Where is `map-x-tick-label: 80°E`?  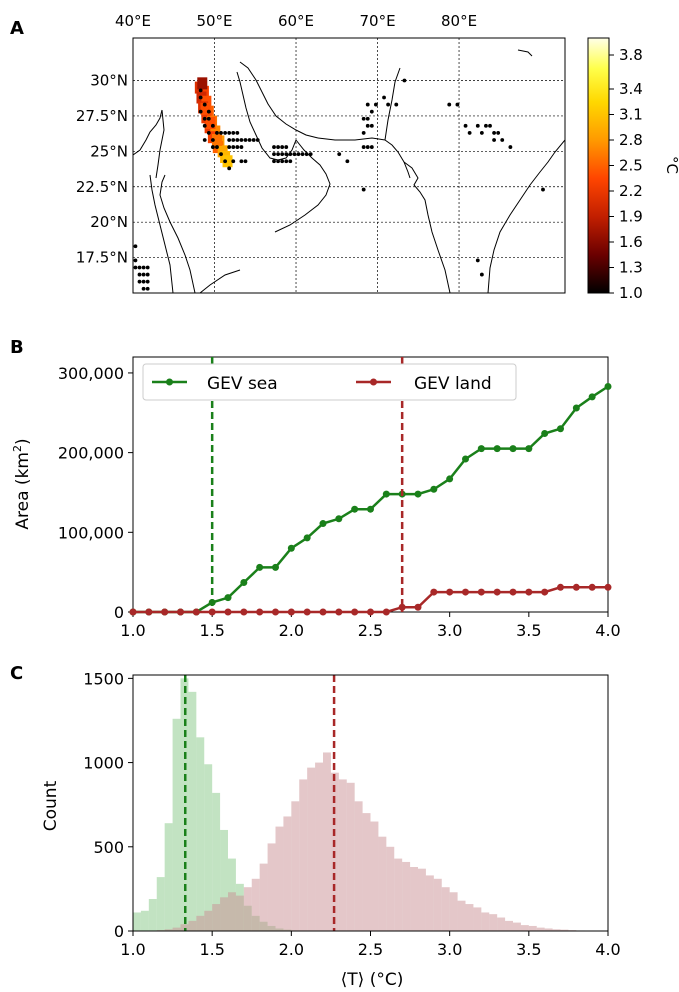
map-x-tick-label: 80°E is located at coordinates (459, 21).